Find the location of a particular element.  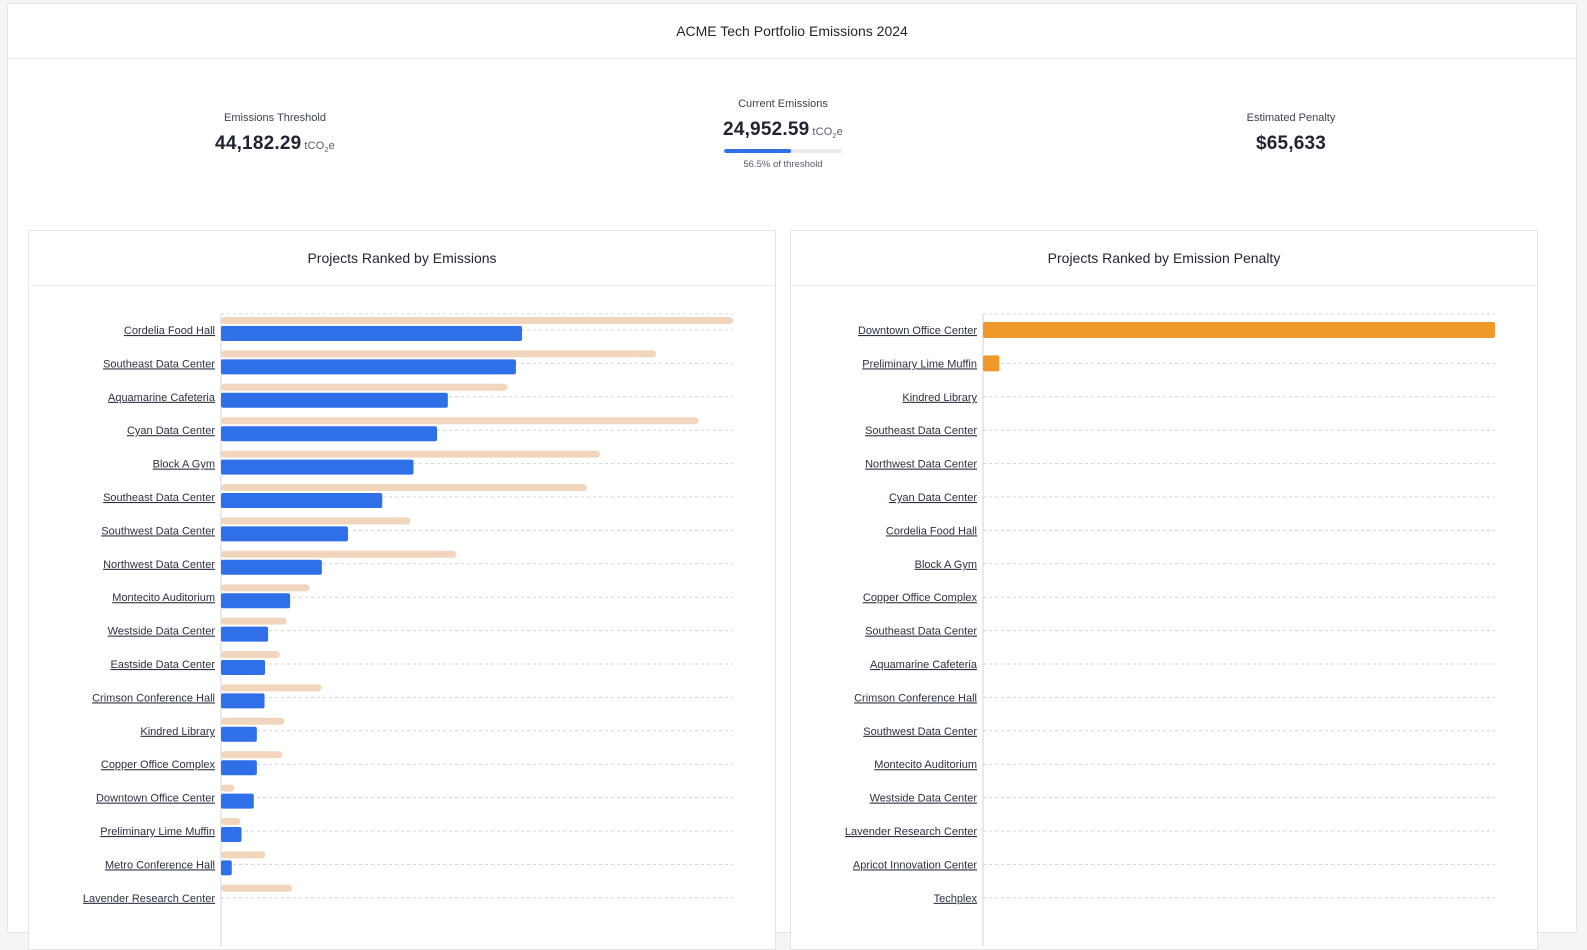

emissions-category-link: Preliminary Lime Muffin is located at coordinates (157, 832).